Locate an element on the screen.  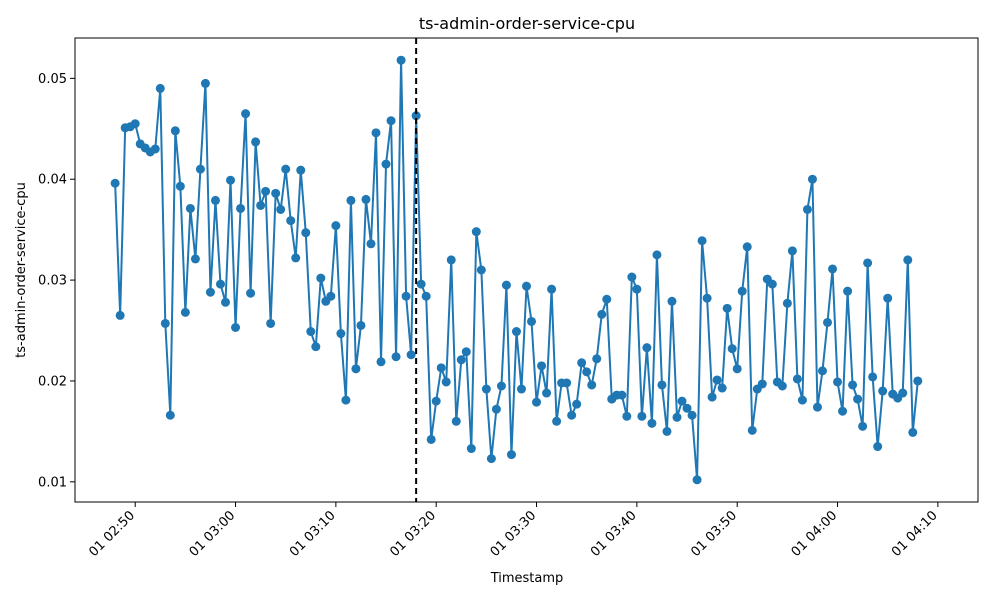
x-axis-title: Timestamp is located at coordinates (527, 578).